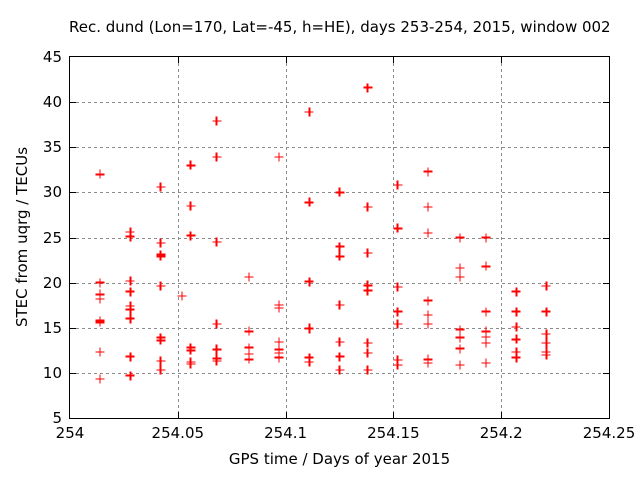  What do you see at coordinates (52, 237) in the screenshot?
I see `y-tick-label: 25` at bounding box center [52, 237].